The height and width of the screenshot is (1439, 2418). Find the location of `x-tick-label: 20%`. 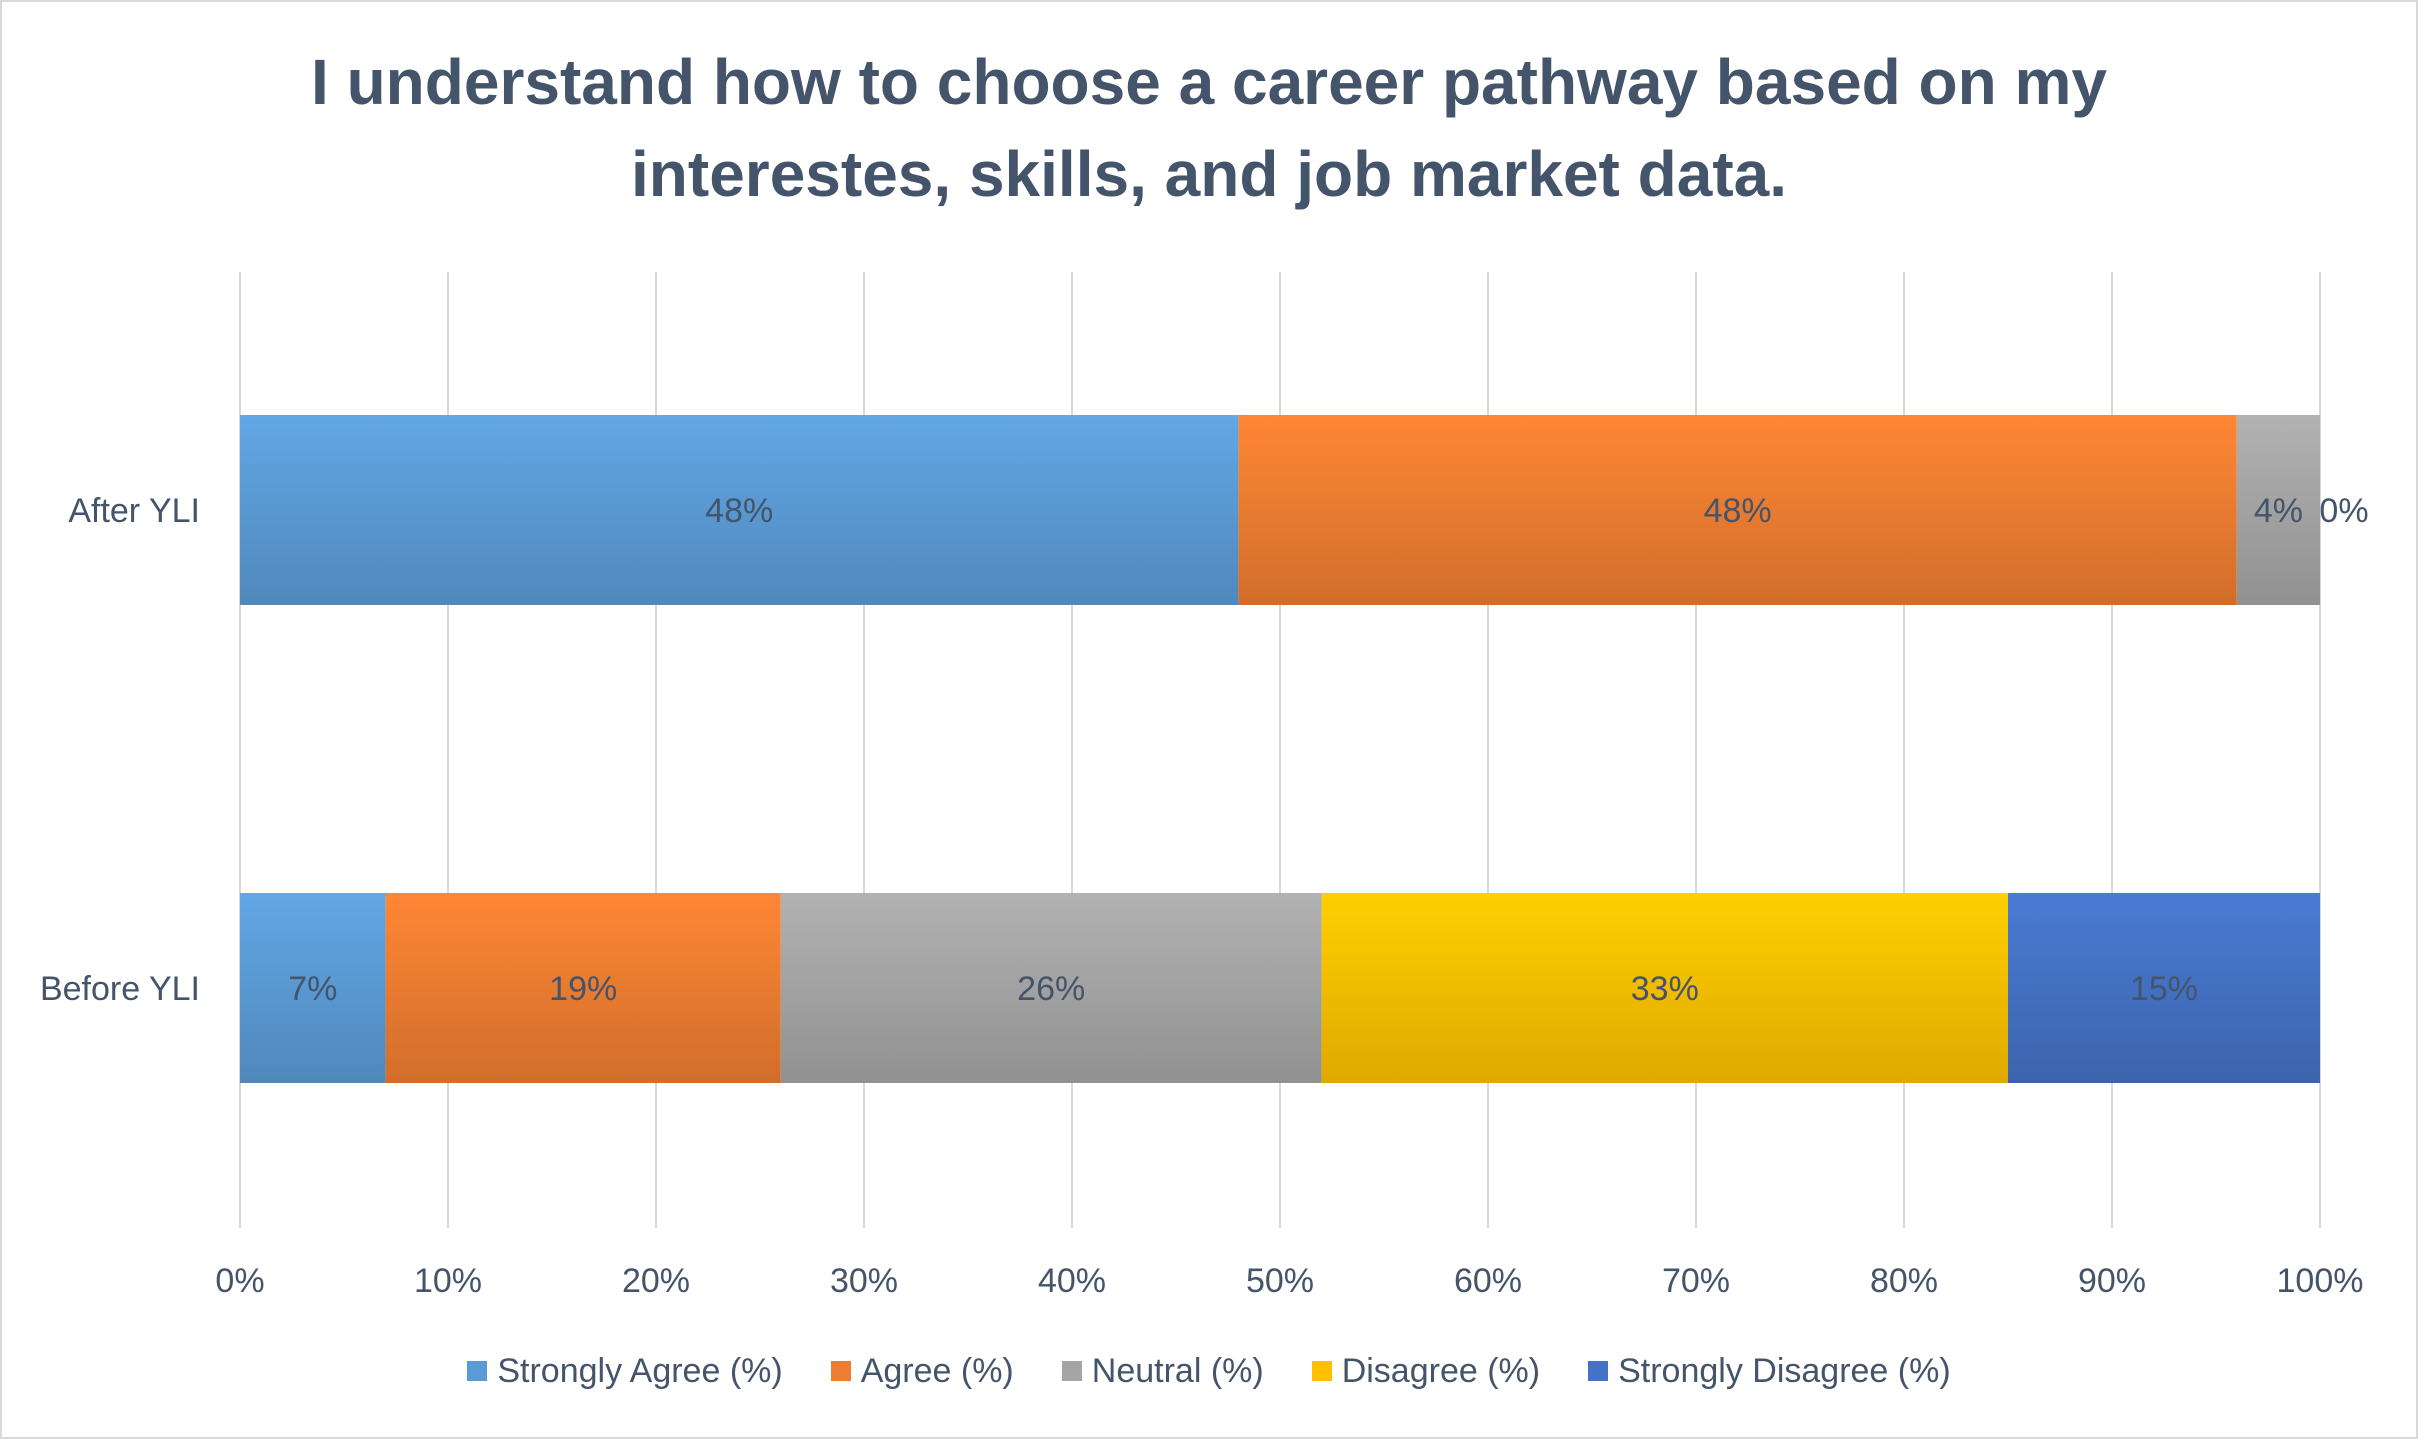

x-tick-label: 20% is located at coordinates (656, 1281).